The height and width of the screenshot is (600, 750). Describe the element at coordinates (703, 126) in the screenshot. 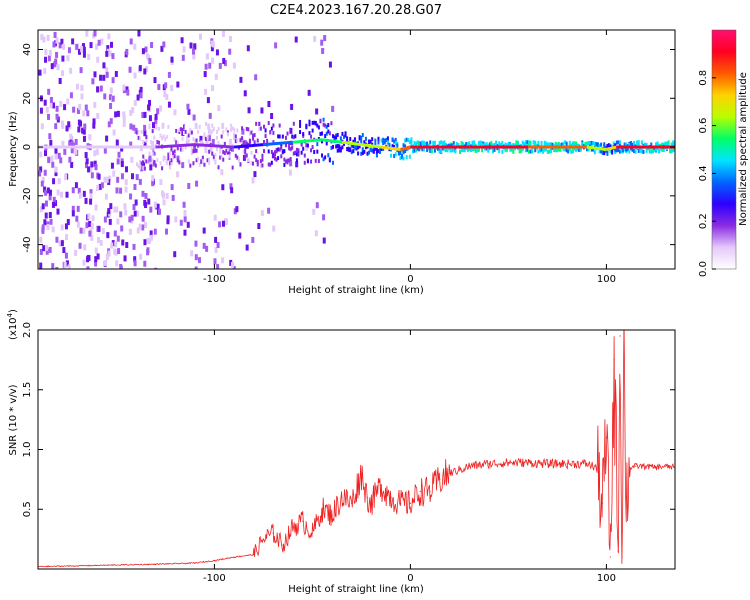

I see `colorbar-tick-label: 0.6` at that location.